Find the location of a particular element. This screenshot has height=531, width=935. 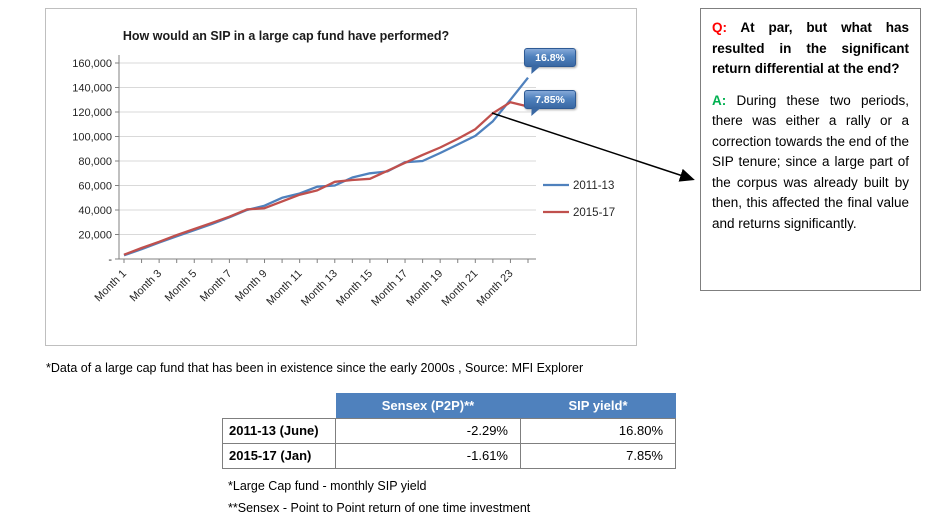

svg-text: Month 13 is located at coordinates (319, 288).